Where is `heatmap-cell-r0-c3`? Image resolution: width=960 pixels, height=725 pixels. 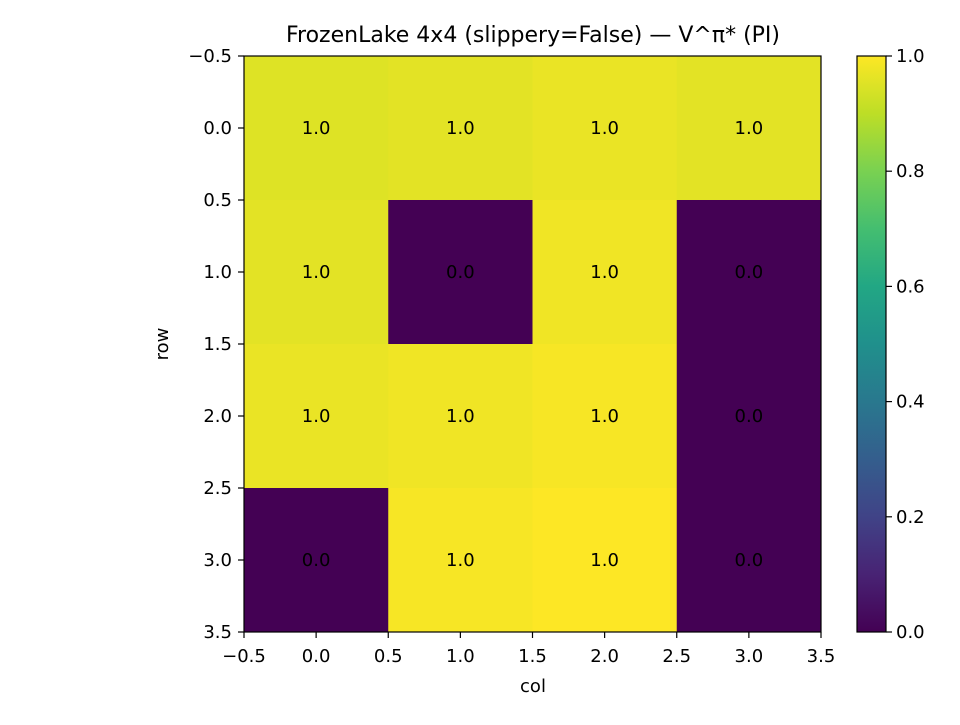
heatmap-cell-r0-c3 is located at coordinates (749, 128).